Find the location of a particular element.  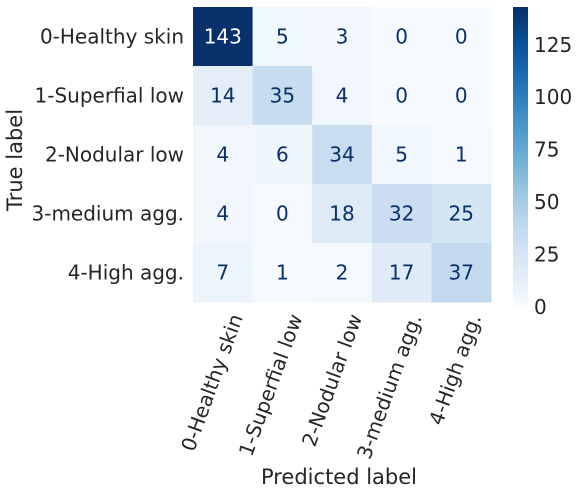

y-tick-label: 3-medium agg. is located at coordinates (108, 214).